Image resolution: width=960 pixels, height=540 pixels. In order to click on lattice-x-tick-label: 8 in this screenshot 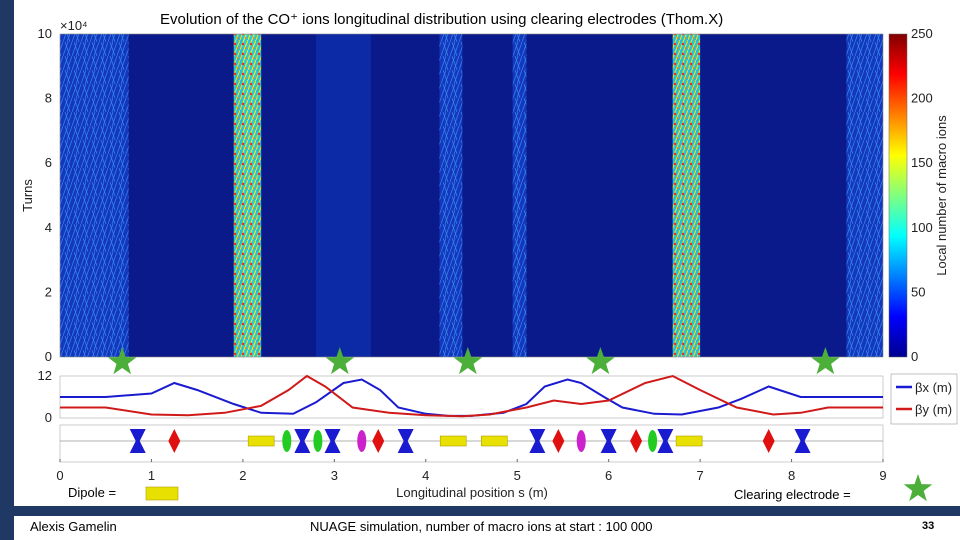, I will do `click(791, 475)`.